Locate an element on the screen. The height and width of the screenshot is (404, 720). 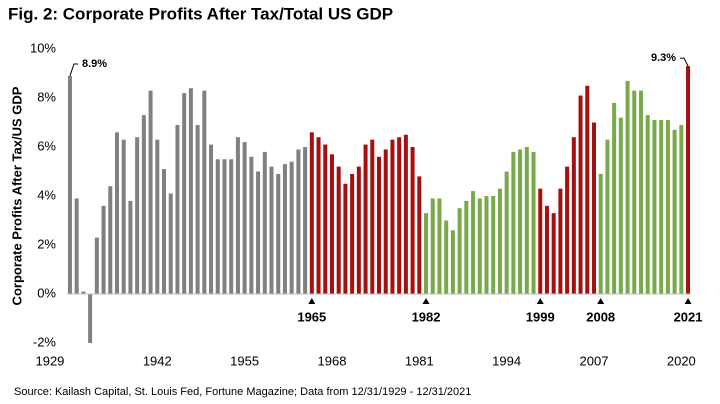
x-tick-label: 2007 is located at coordinates (594, 360).